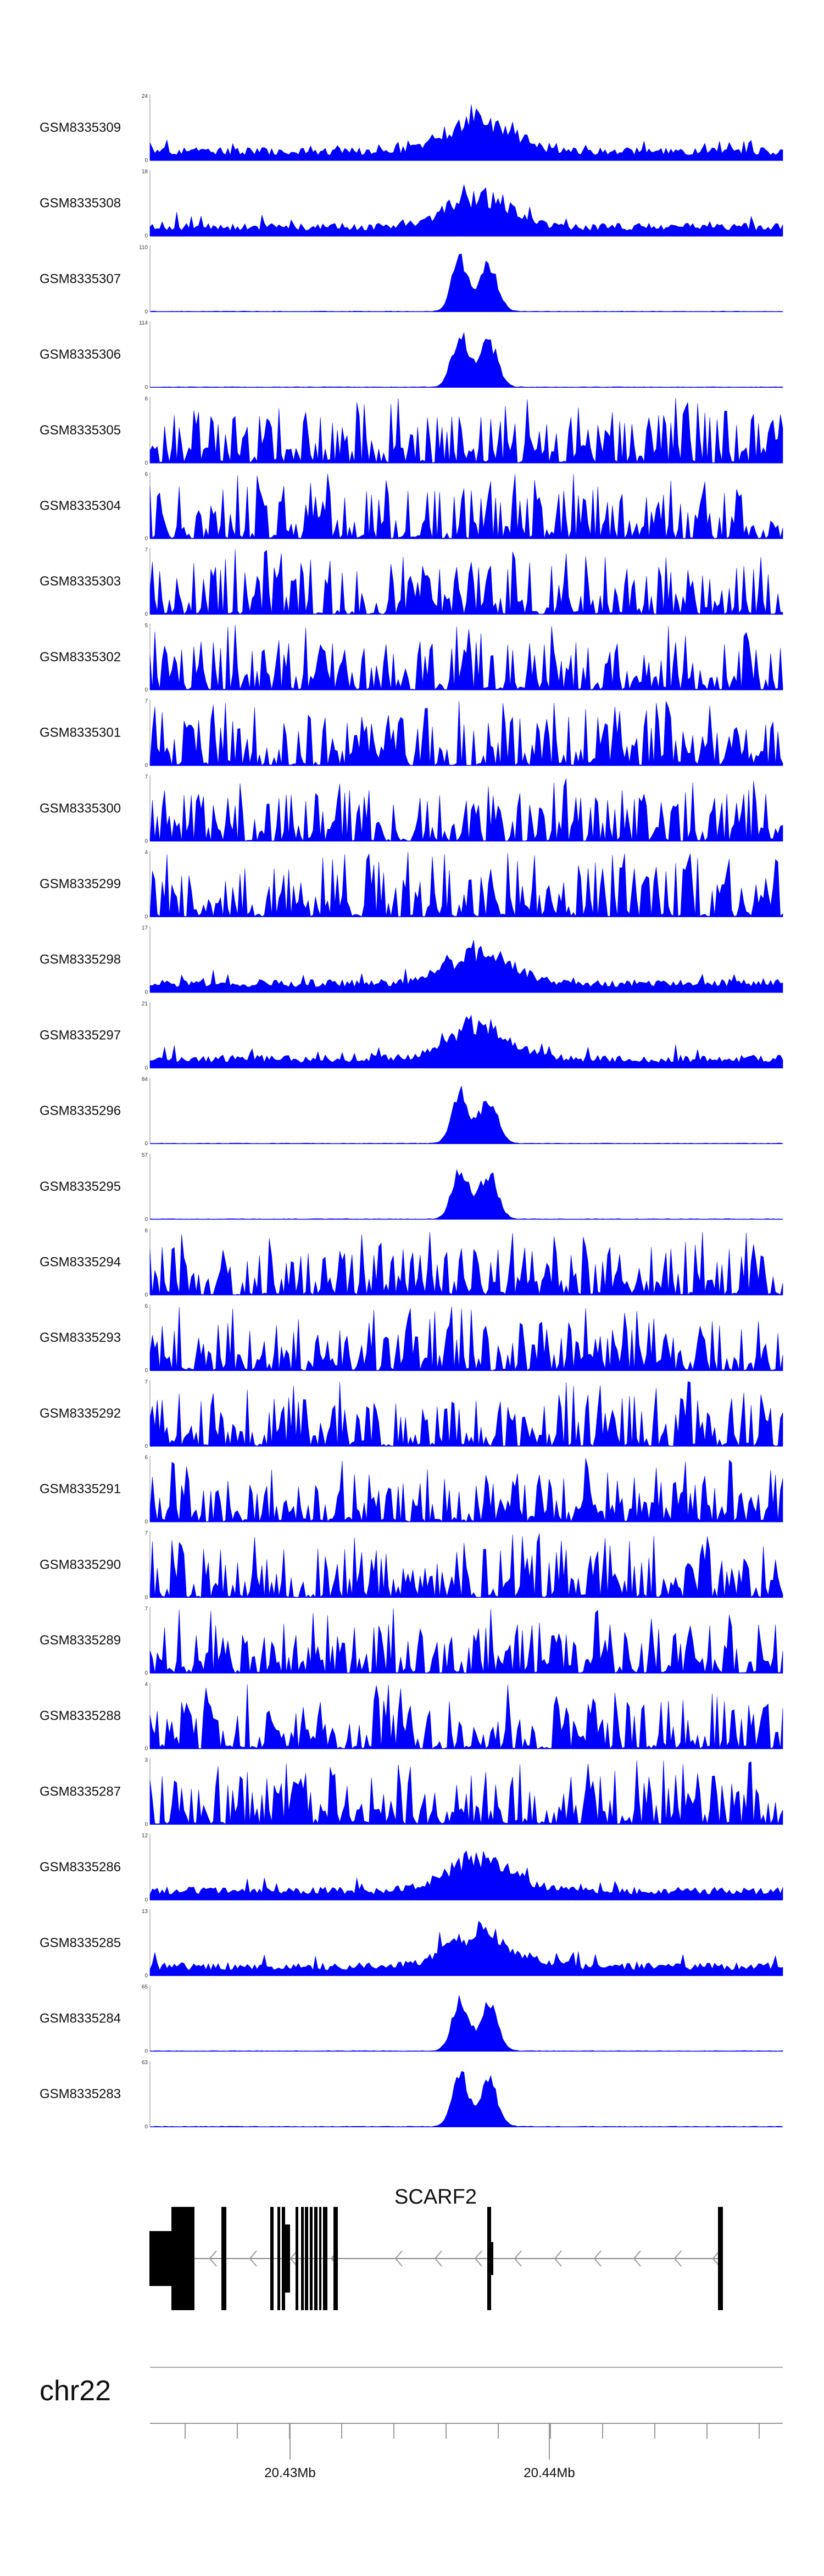 Image resolution: width=824 pixels, height=2576 pixels. What do you see at coordinates (411, 204) in the screenshot?
I see `track-GSM8335308: GSM8335308 18 0` at bounding box center [411, 204].